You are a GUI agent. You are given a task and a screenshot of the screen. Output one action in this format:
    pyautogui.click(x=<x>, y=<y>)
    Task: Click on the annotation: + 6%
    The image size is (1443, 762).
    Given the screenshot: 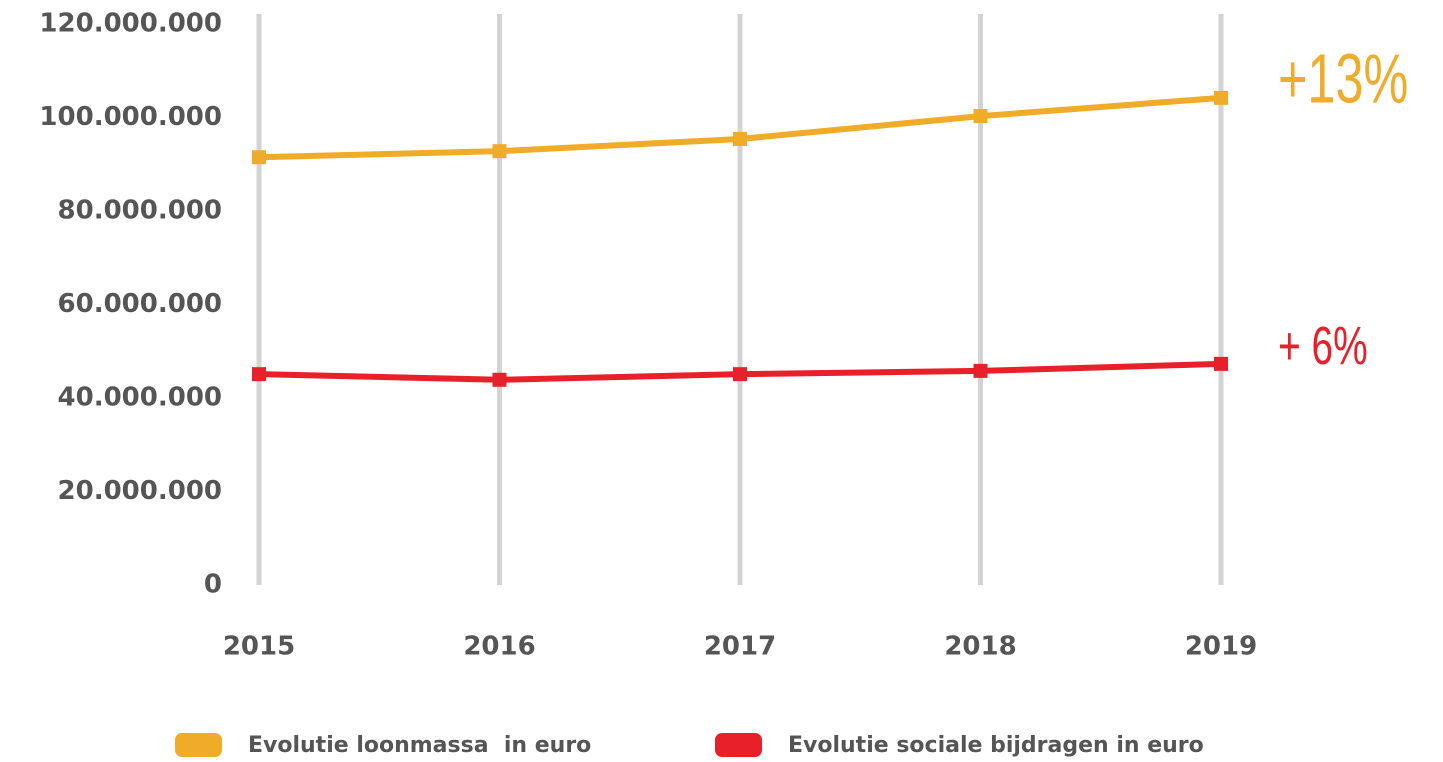 What is the action you would take?
    pyautogui.click(x=1323, y=345)
    